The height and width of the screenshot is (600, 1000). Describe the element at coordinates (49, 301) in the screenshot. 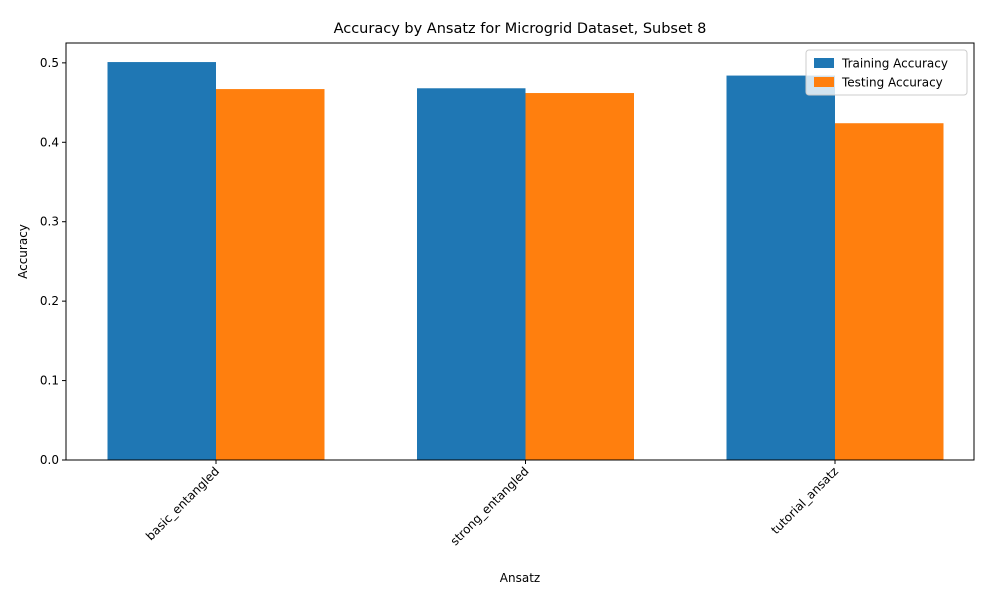

I see `y-tick-label: 0.2` at that location.